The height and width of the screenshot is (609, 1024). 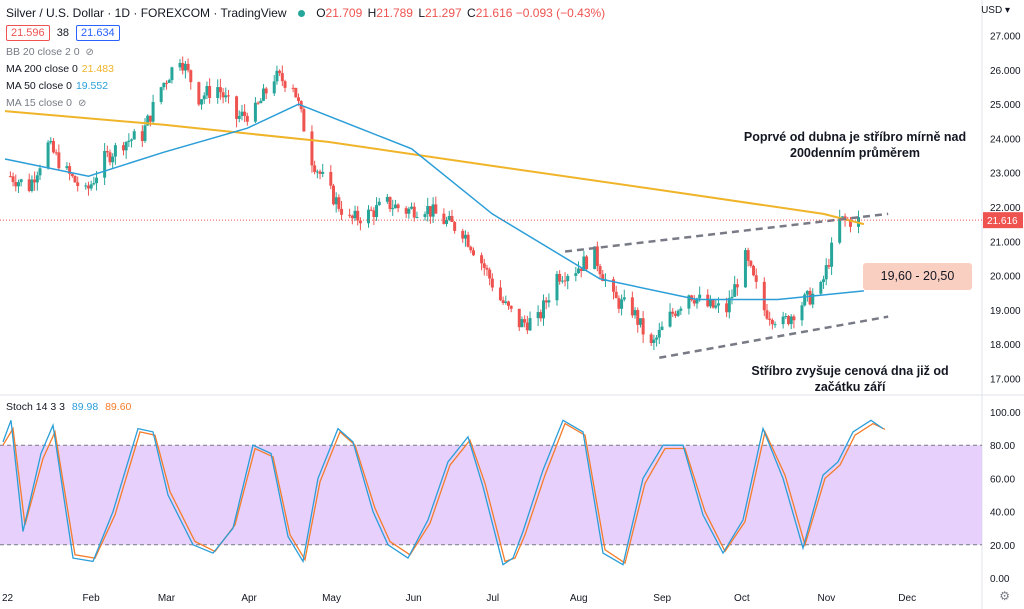 What do you see at coordinates (995, 10) in the screenshot?
I see `currency-label: USD ▾` at bounding box center [995, 10].